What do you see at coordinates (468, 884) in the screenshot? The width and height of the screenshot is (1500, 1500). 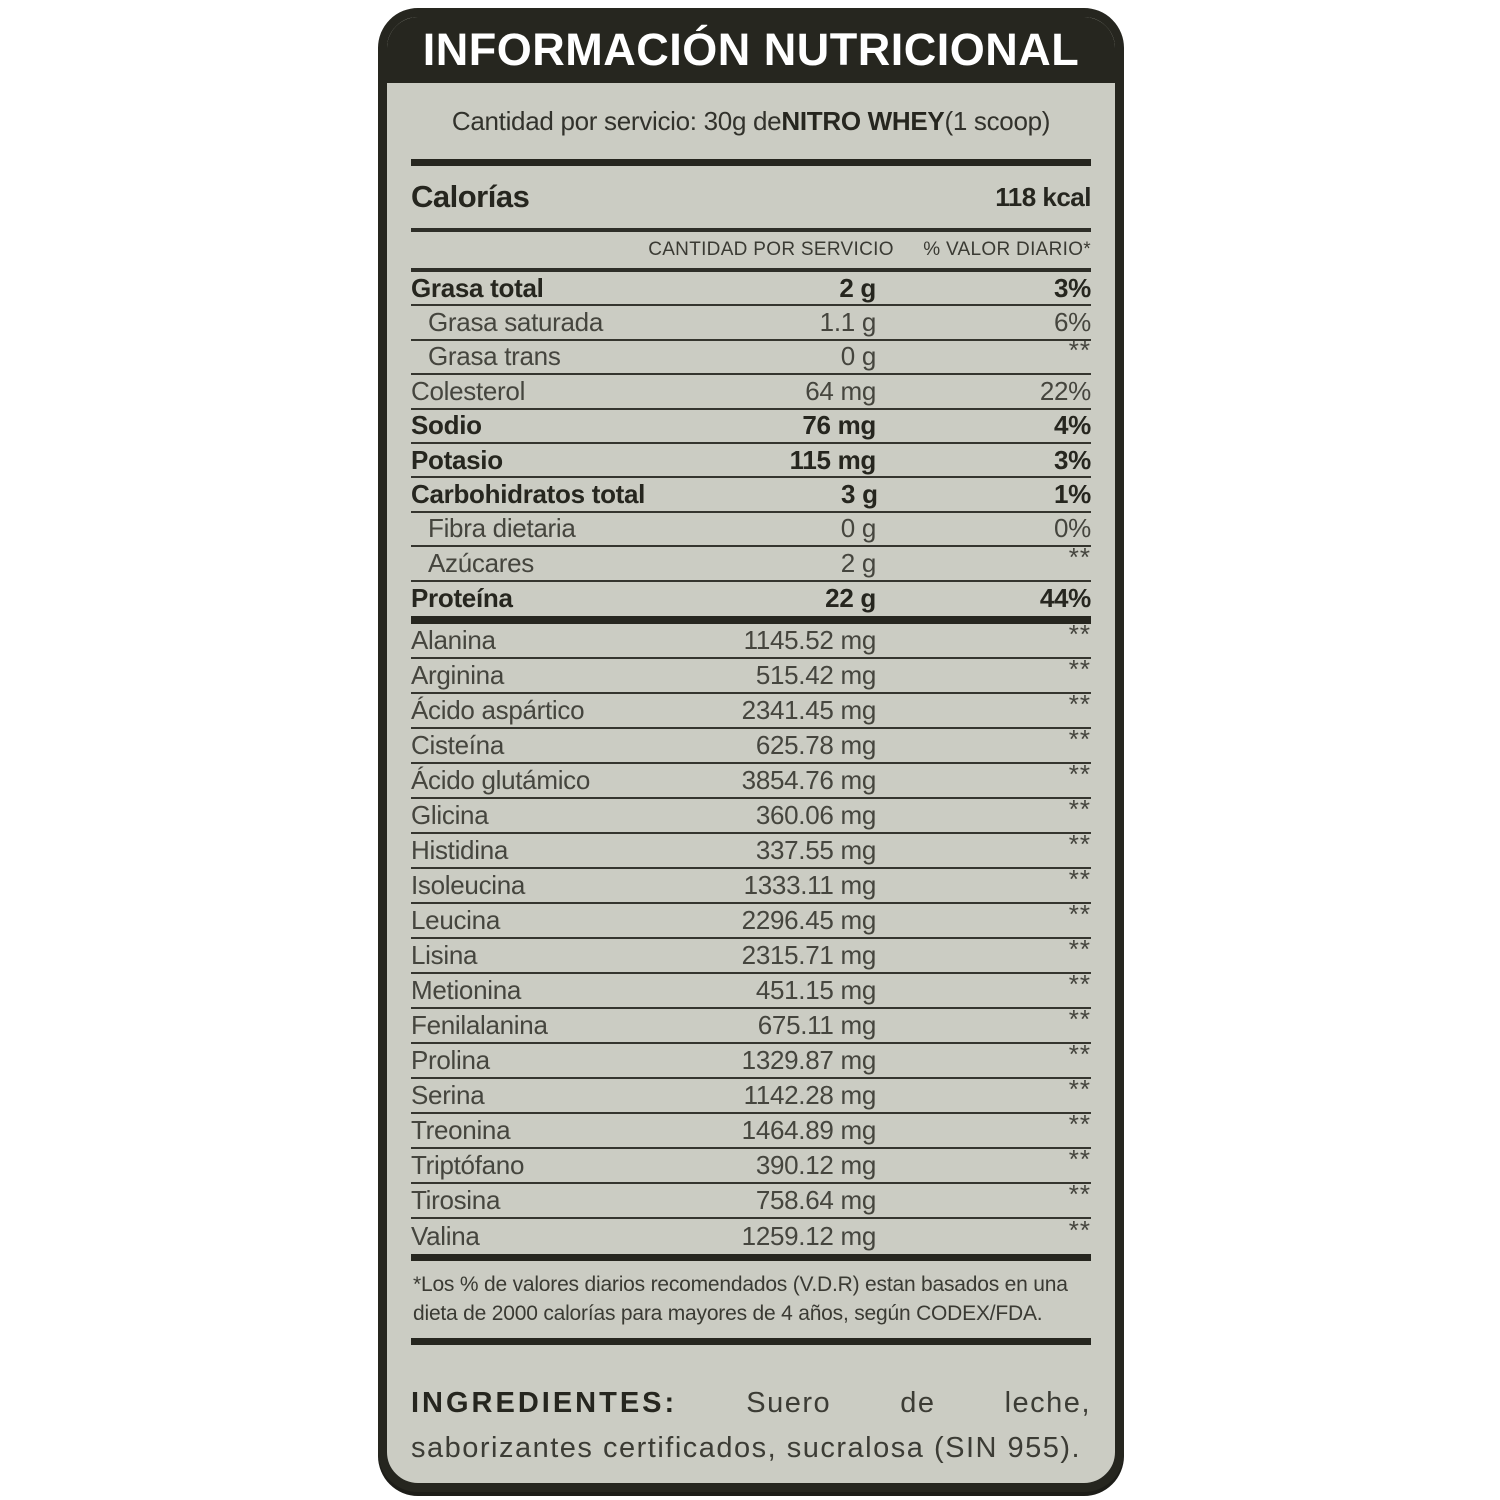 I see `nutrient-name: Isoleucina` at bounding box center [468, 884].